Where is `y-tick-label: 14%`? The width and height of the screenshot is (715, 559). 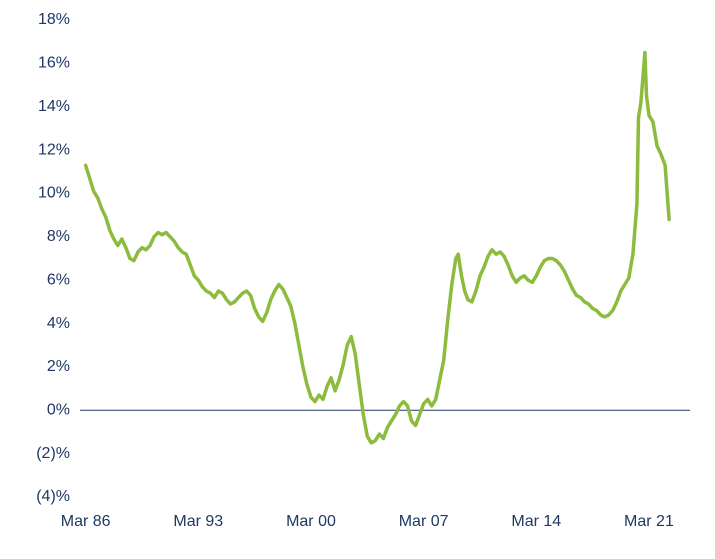
y-tick-label: 14% is located at coordinates (54, 106).